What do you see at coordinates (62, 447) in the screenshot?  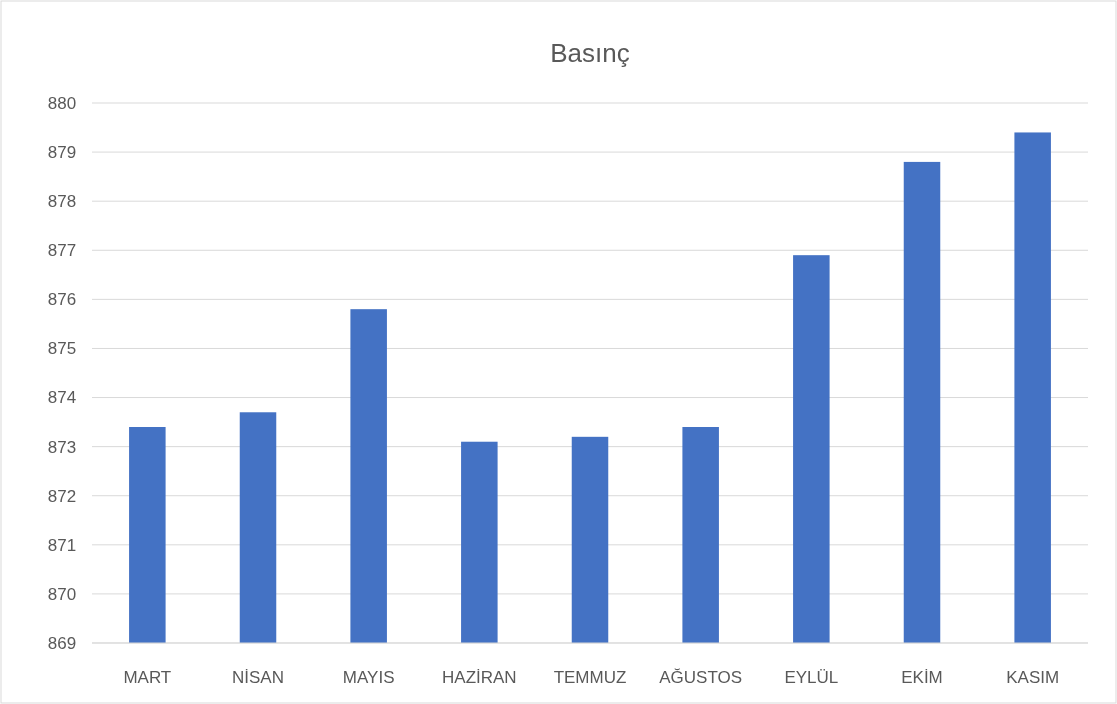 I see `y-tick-label: 873` at bounding box center [62, 447].